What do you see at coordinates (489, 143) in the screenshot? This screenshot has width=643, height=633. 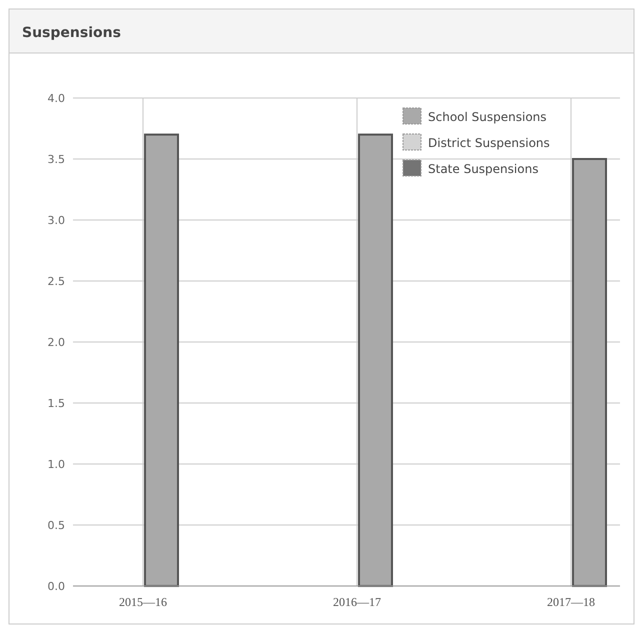 I see `legend-label: District Suspensions` at bounding box center [489, 143].